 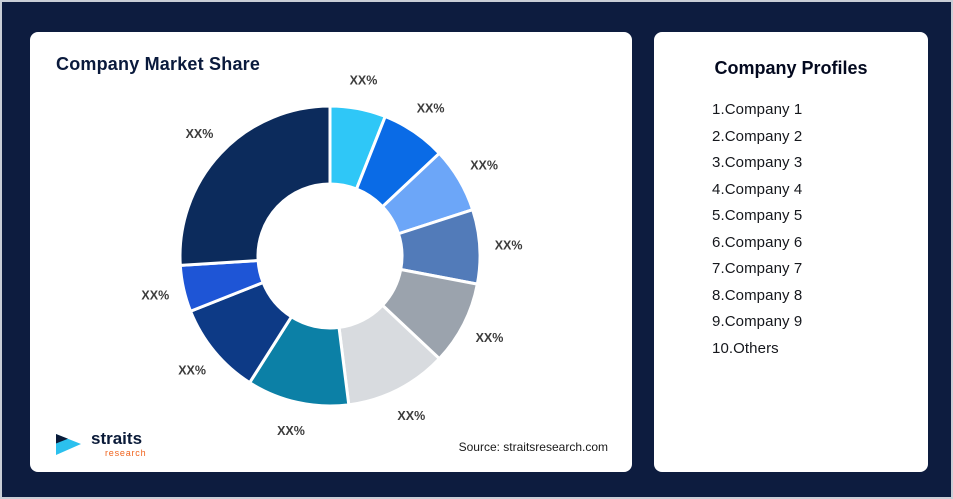 I want to click on logo-name: straits, so click(x=117, y=438).